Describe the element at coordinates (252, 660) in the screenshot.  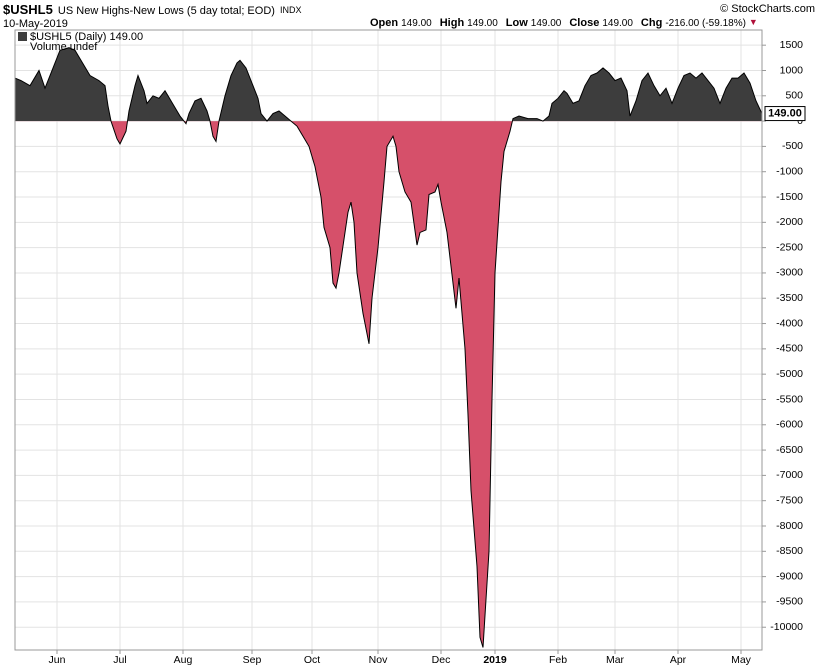
I see `x-tick-label: Sep` at that location.